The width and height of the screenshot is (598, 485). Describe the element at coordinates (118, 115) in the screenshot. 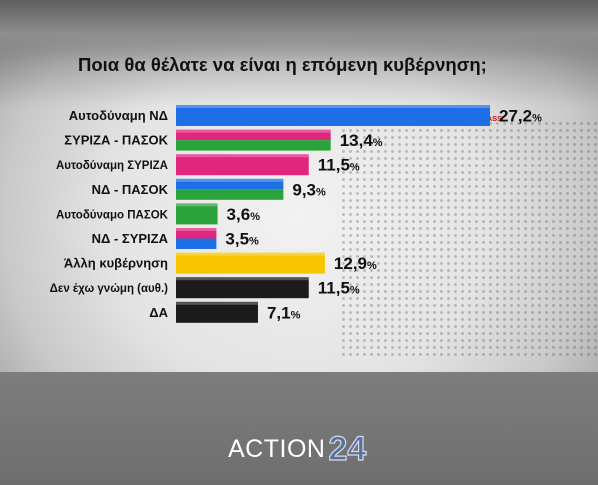

I see `category-label: Αυτοδύναμη ΝΔ` at that location.